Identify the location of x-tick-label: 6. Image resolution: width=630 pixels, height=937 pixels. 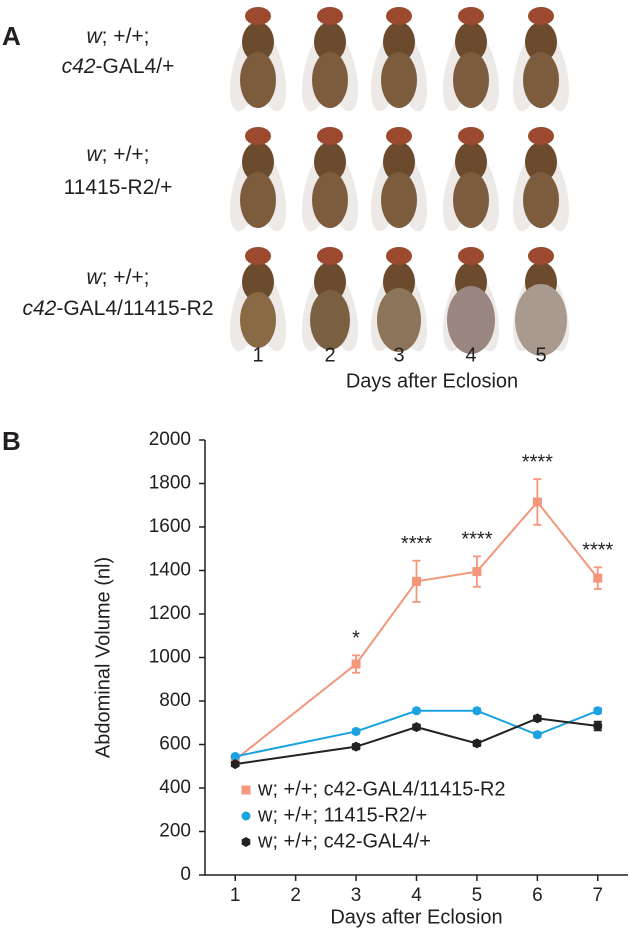
(537, 895).